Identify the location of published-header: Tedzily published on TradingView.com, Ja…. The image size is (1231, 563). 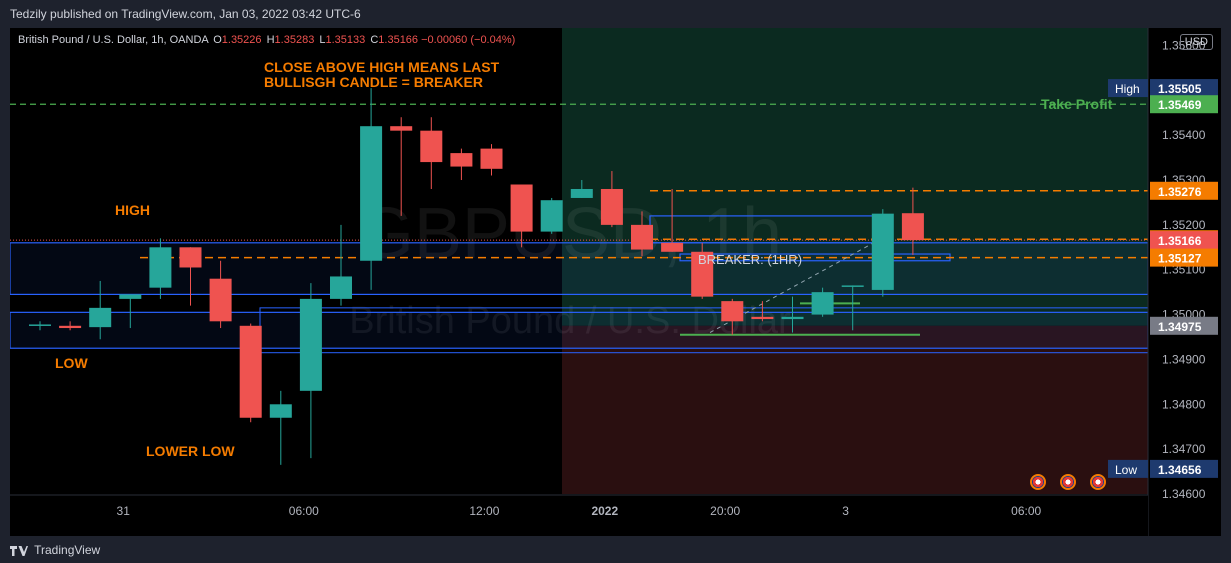
(615, 14).